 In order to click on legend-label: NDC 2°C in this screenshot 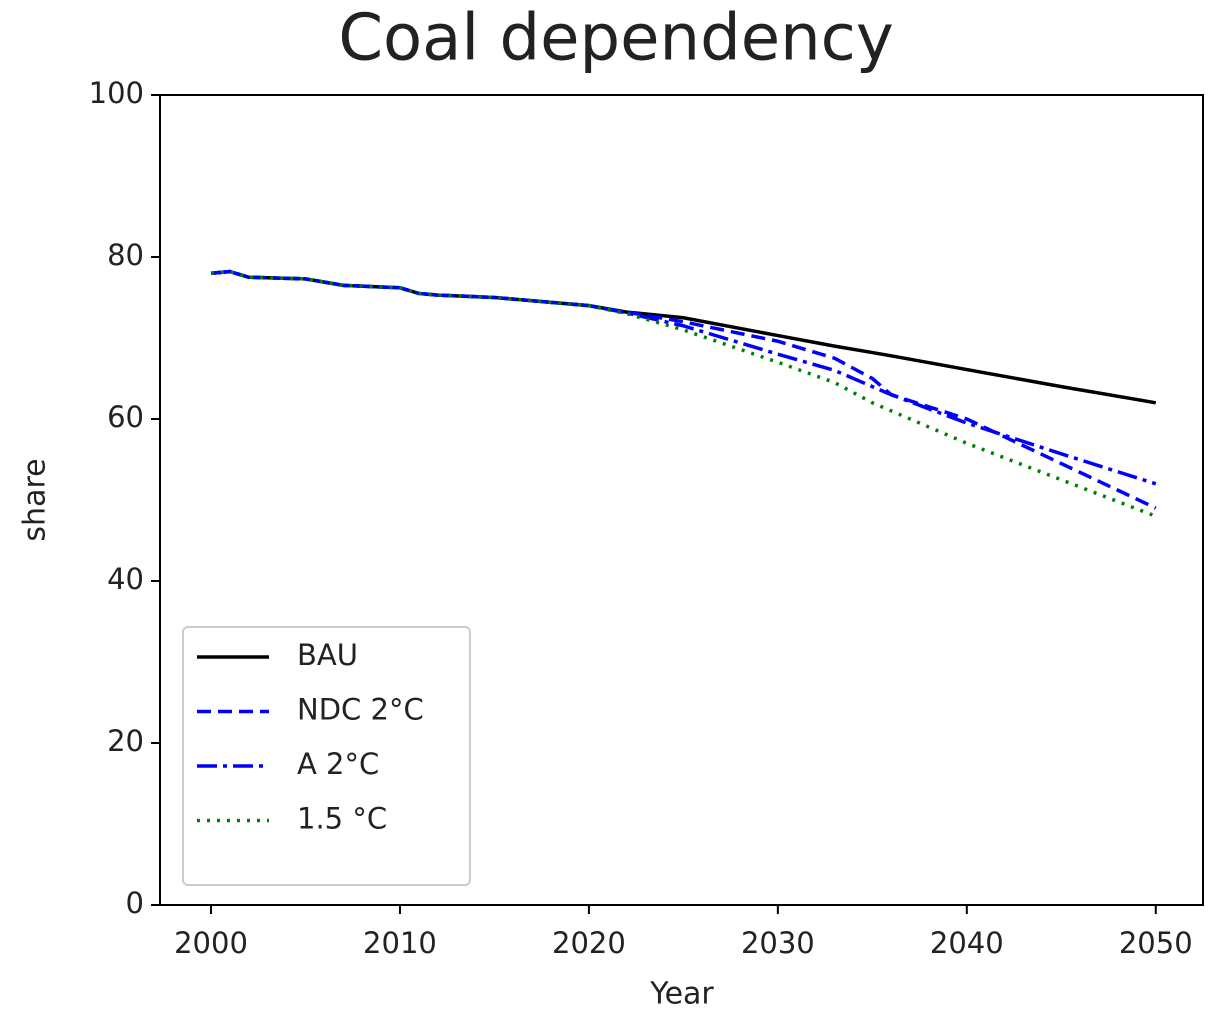, I will do `click(360, 710)`.